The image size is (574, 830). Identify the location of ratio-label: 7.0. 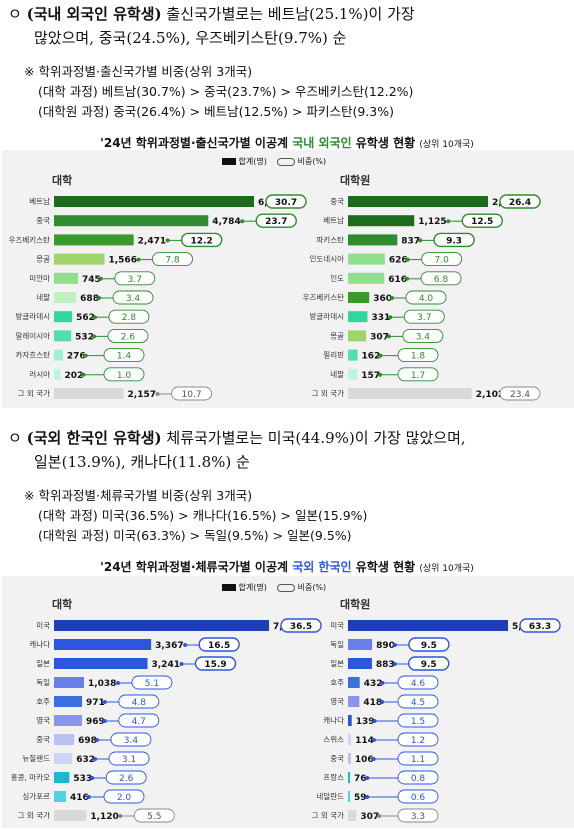
(441, 261).